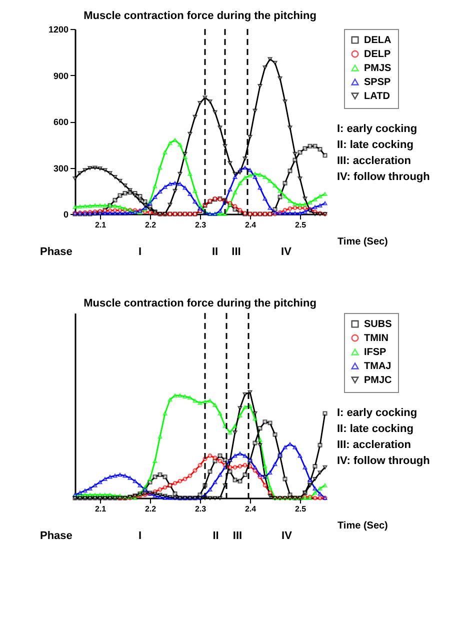  Describe the element at coordinates (378, 40) in the screenshot. I see `legend-label: DELA` at that location.